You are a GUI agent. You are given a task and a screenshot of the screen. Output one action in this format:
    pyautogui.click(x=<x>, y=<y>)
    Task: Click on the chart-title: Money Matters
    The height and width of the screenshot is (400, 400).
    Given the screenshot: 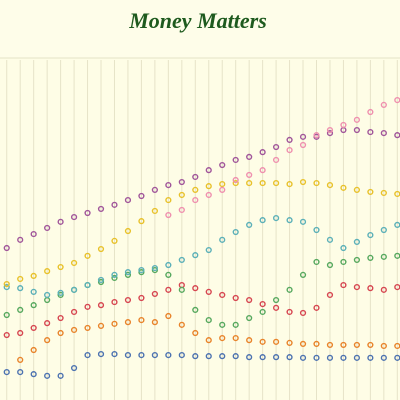 What is the action you would take?
    pyautogui.click(x=197, y=20)
    